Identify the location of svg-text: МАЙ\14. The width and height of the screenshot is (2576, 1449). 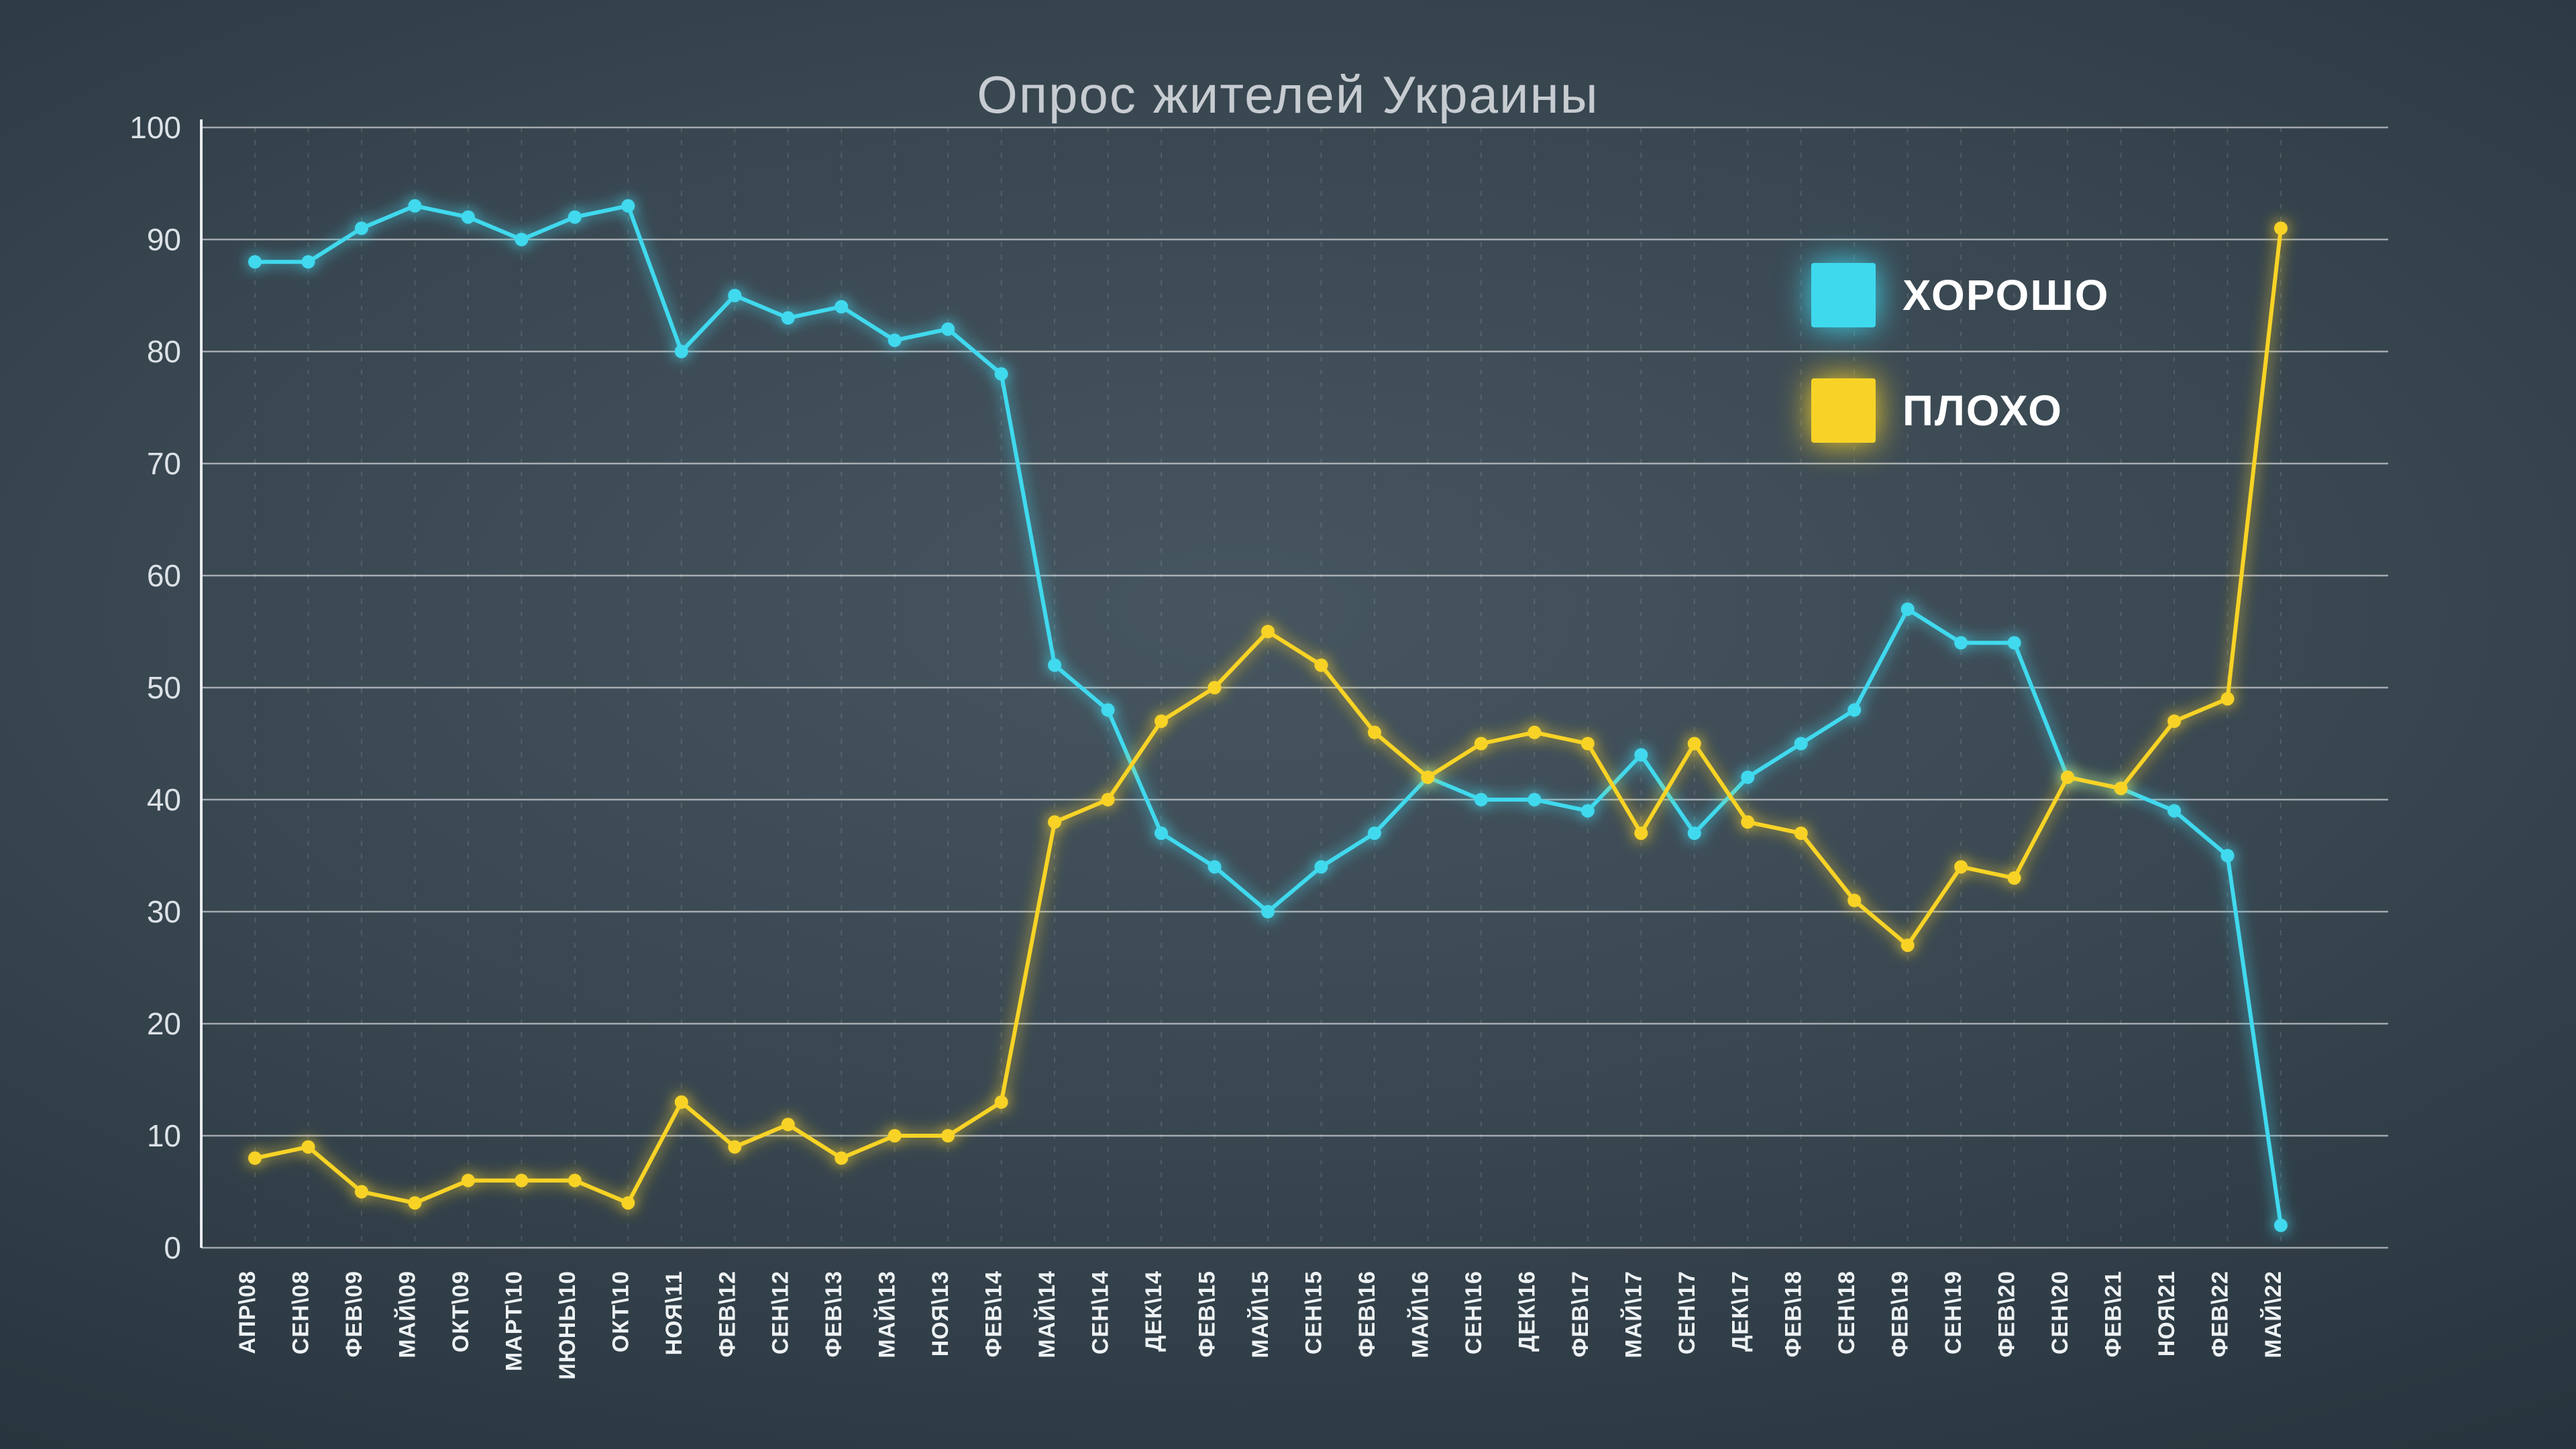
(1047, 1314).